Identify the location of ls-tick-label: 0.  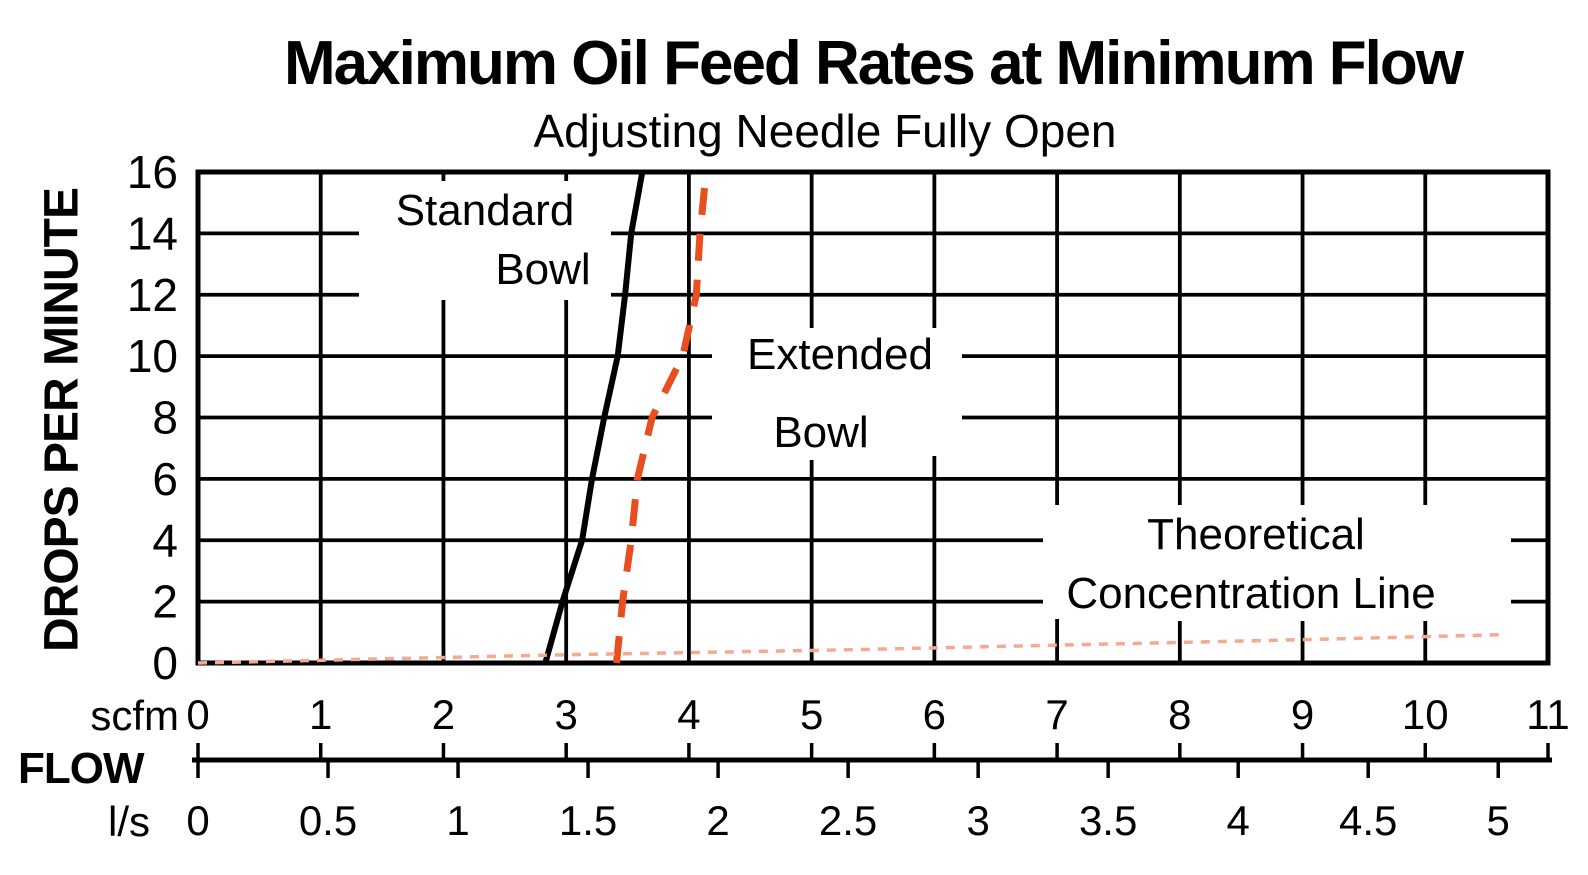
(197, 820).